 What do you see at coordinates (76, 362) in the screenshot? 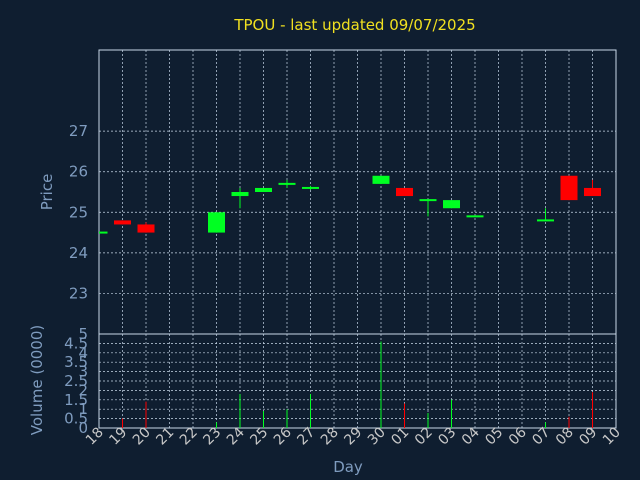
I see `volume-tick-label: 3.5` at bounding box center [76, 362].